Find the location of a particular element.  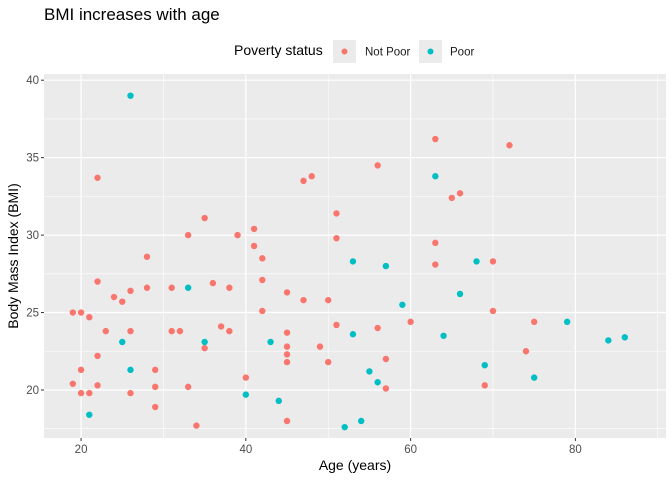

legend-label-poor: Poor is located at coordinates (462, 53).